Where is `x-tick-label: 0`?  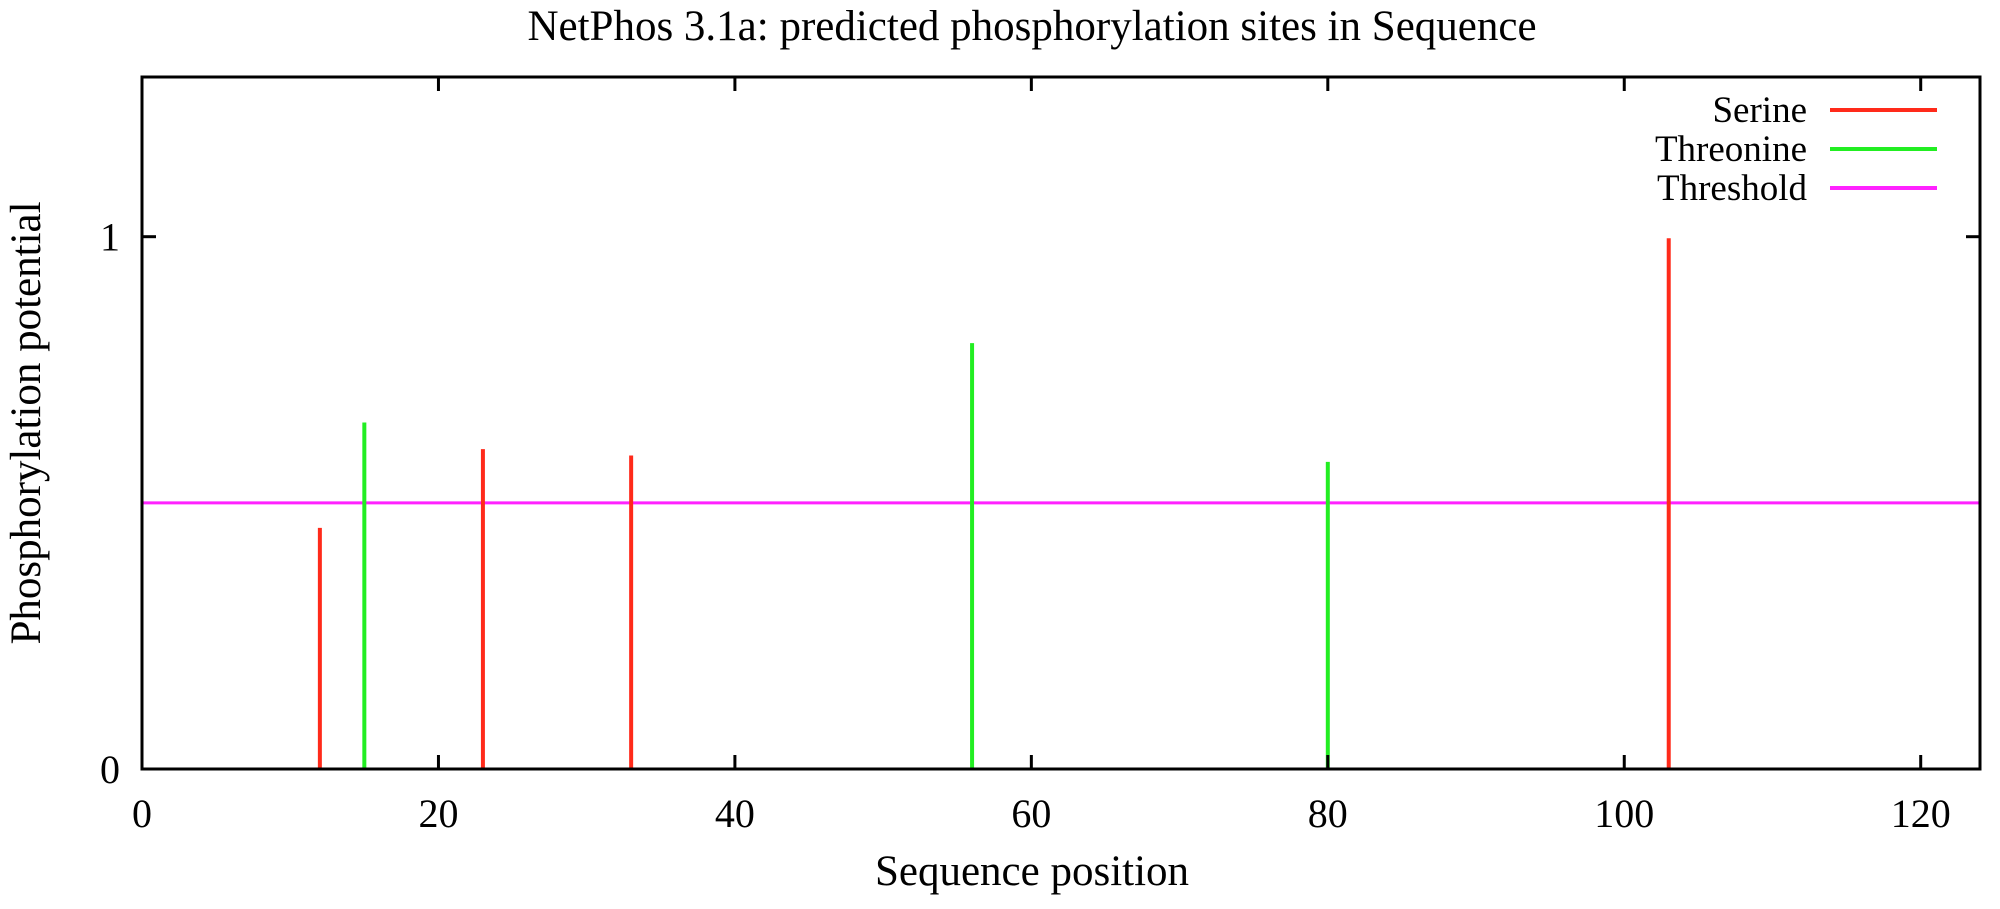 x-tick-label: 0 is located at coordinates (142, 813).